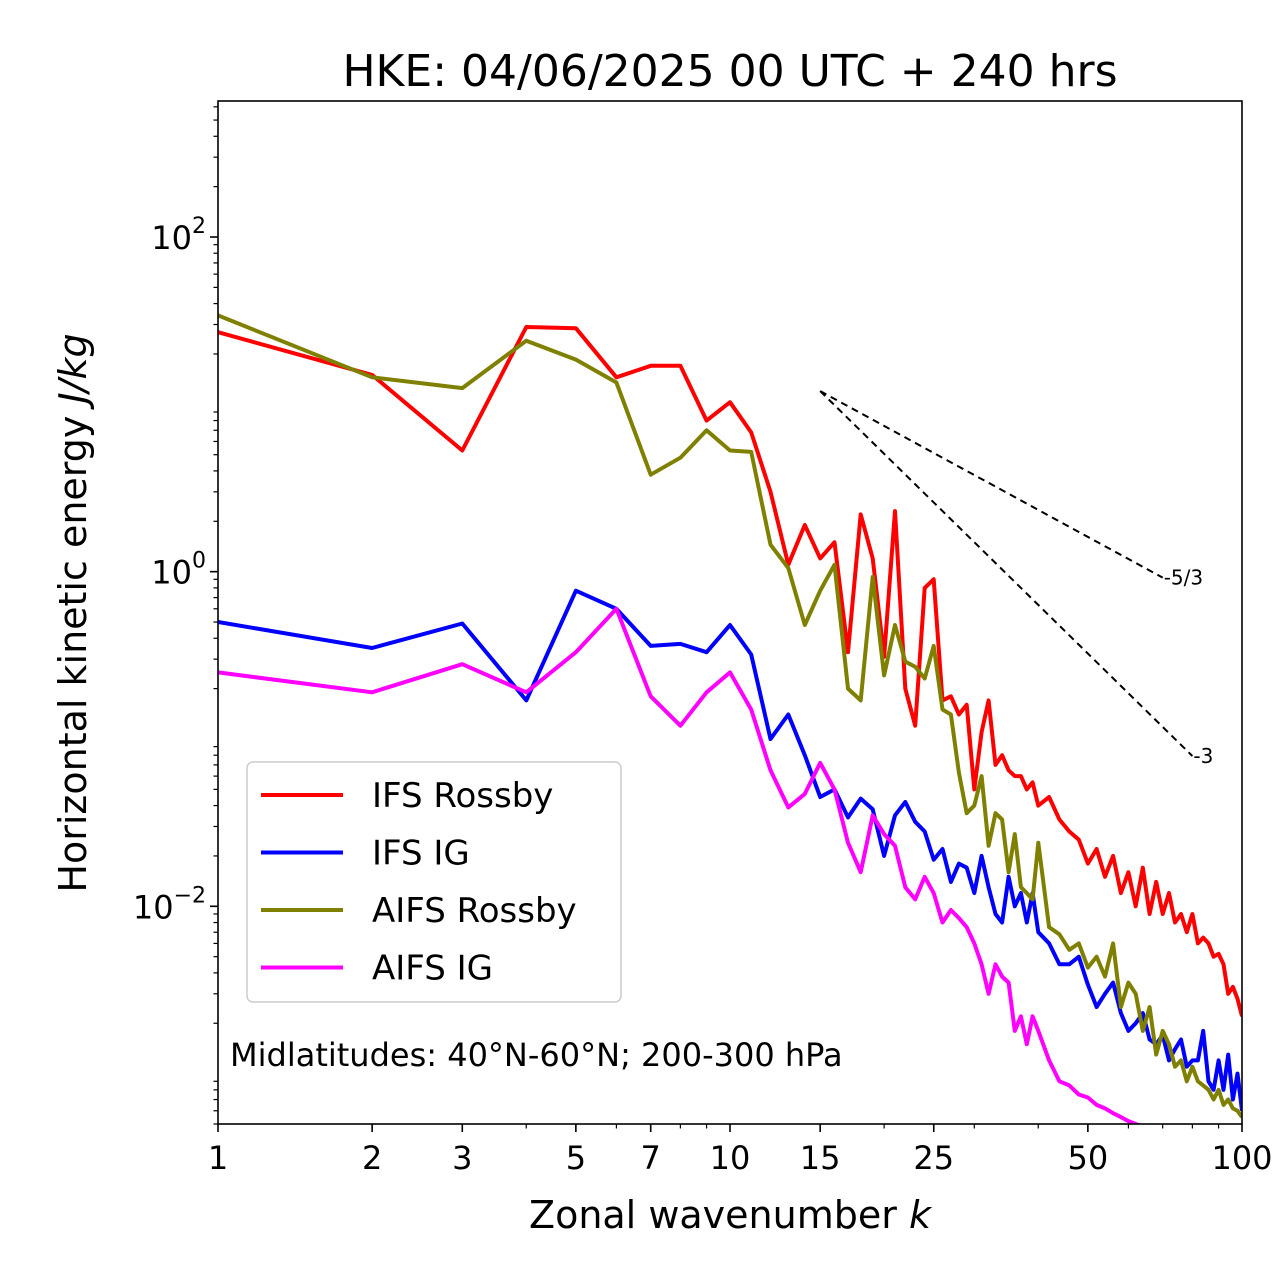 The height and width of the screenshot is (1288, 1280). Describe the element at coordinates (729, 71) in the screenshot. I see `chart-title: HKE: 04/06/2025 00 UTC + 240 hrs` at that location.